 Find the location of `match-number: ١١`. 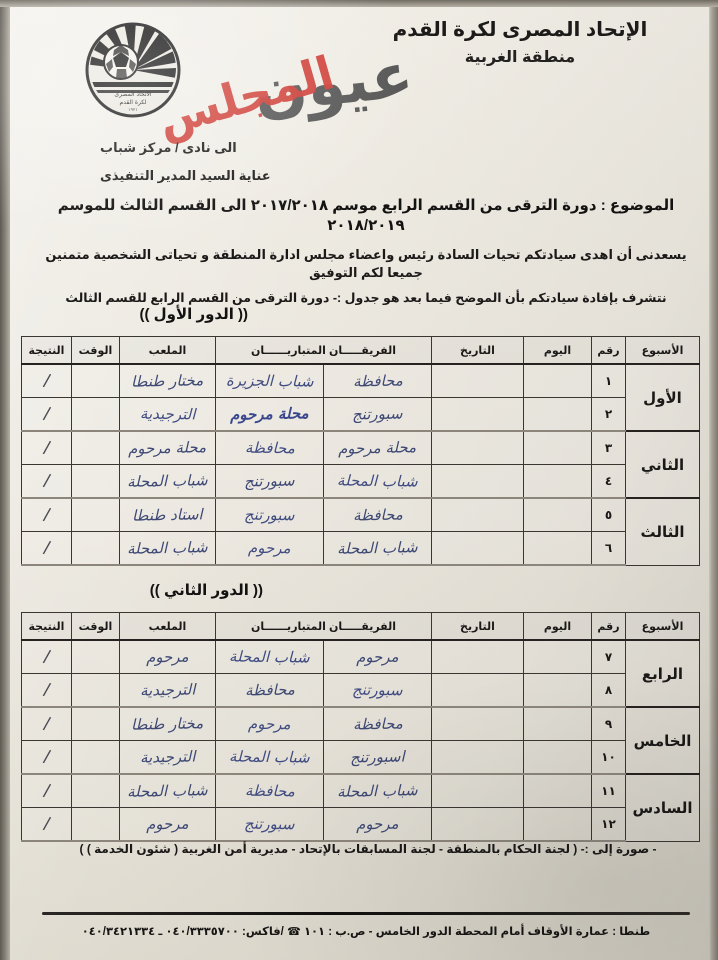

match-number: ١١ is located at coordinates (608, 790).